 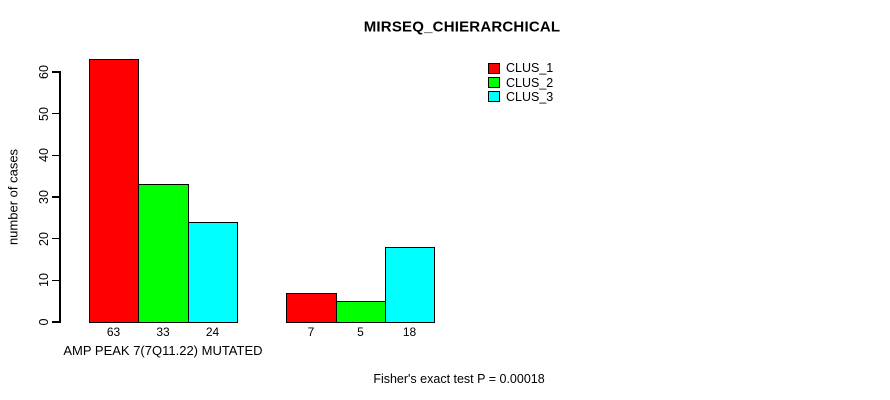 What do you see at coordinates (44, 197) in the screenshot?
I see `y-axis-tick-label-30: 30` at bounding box center [44, 197].